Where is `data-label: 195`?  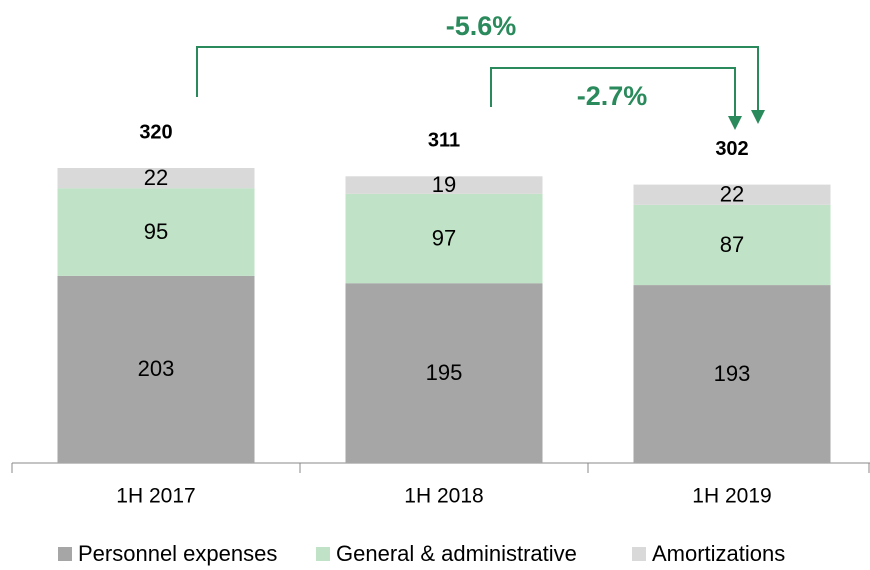
data-label: 195 is located at coordinates (444, 372).